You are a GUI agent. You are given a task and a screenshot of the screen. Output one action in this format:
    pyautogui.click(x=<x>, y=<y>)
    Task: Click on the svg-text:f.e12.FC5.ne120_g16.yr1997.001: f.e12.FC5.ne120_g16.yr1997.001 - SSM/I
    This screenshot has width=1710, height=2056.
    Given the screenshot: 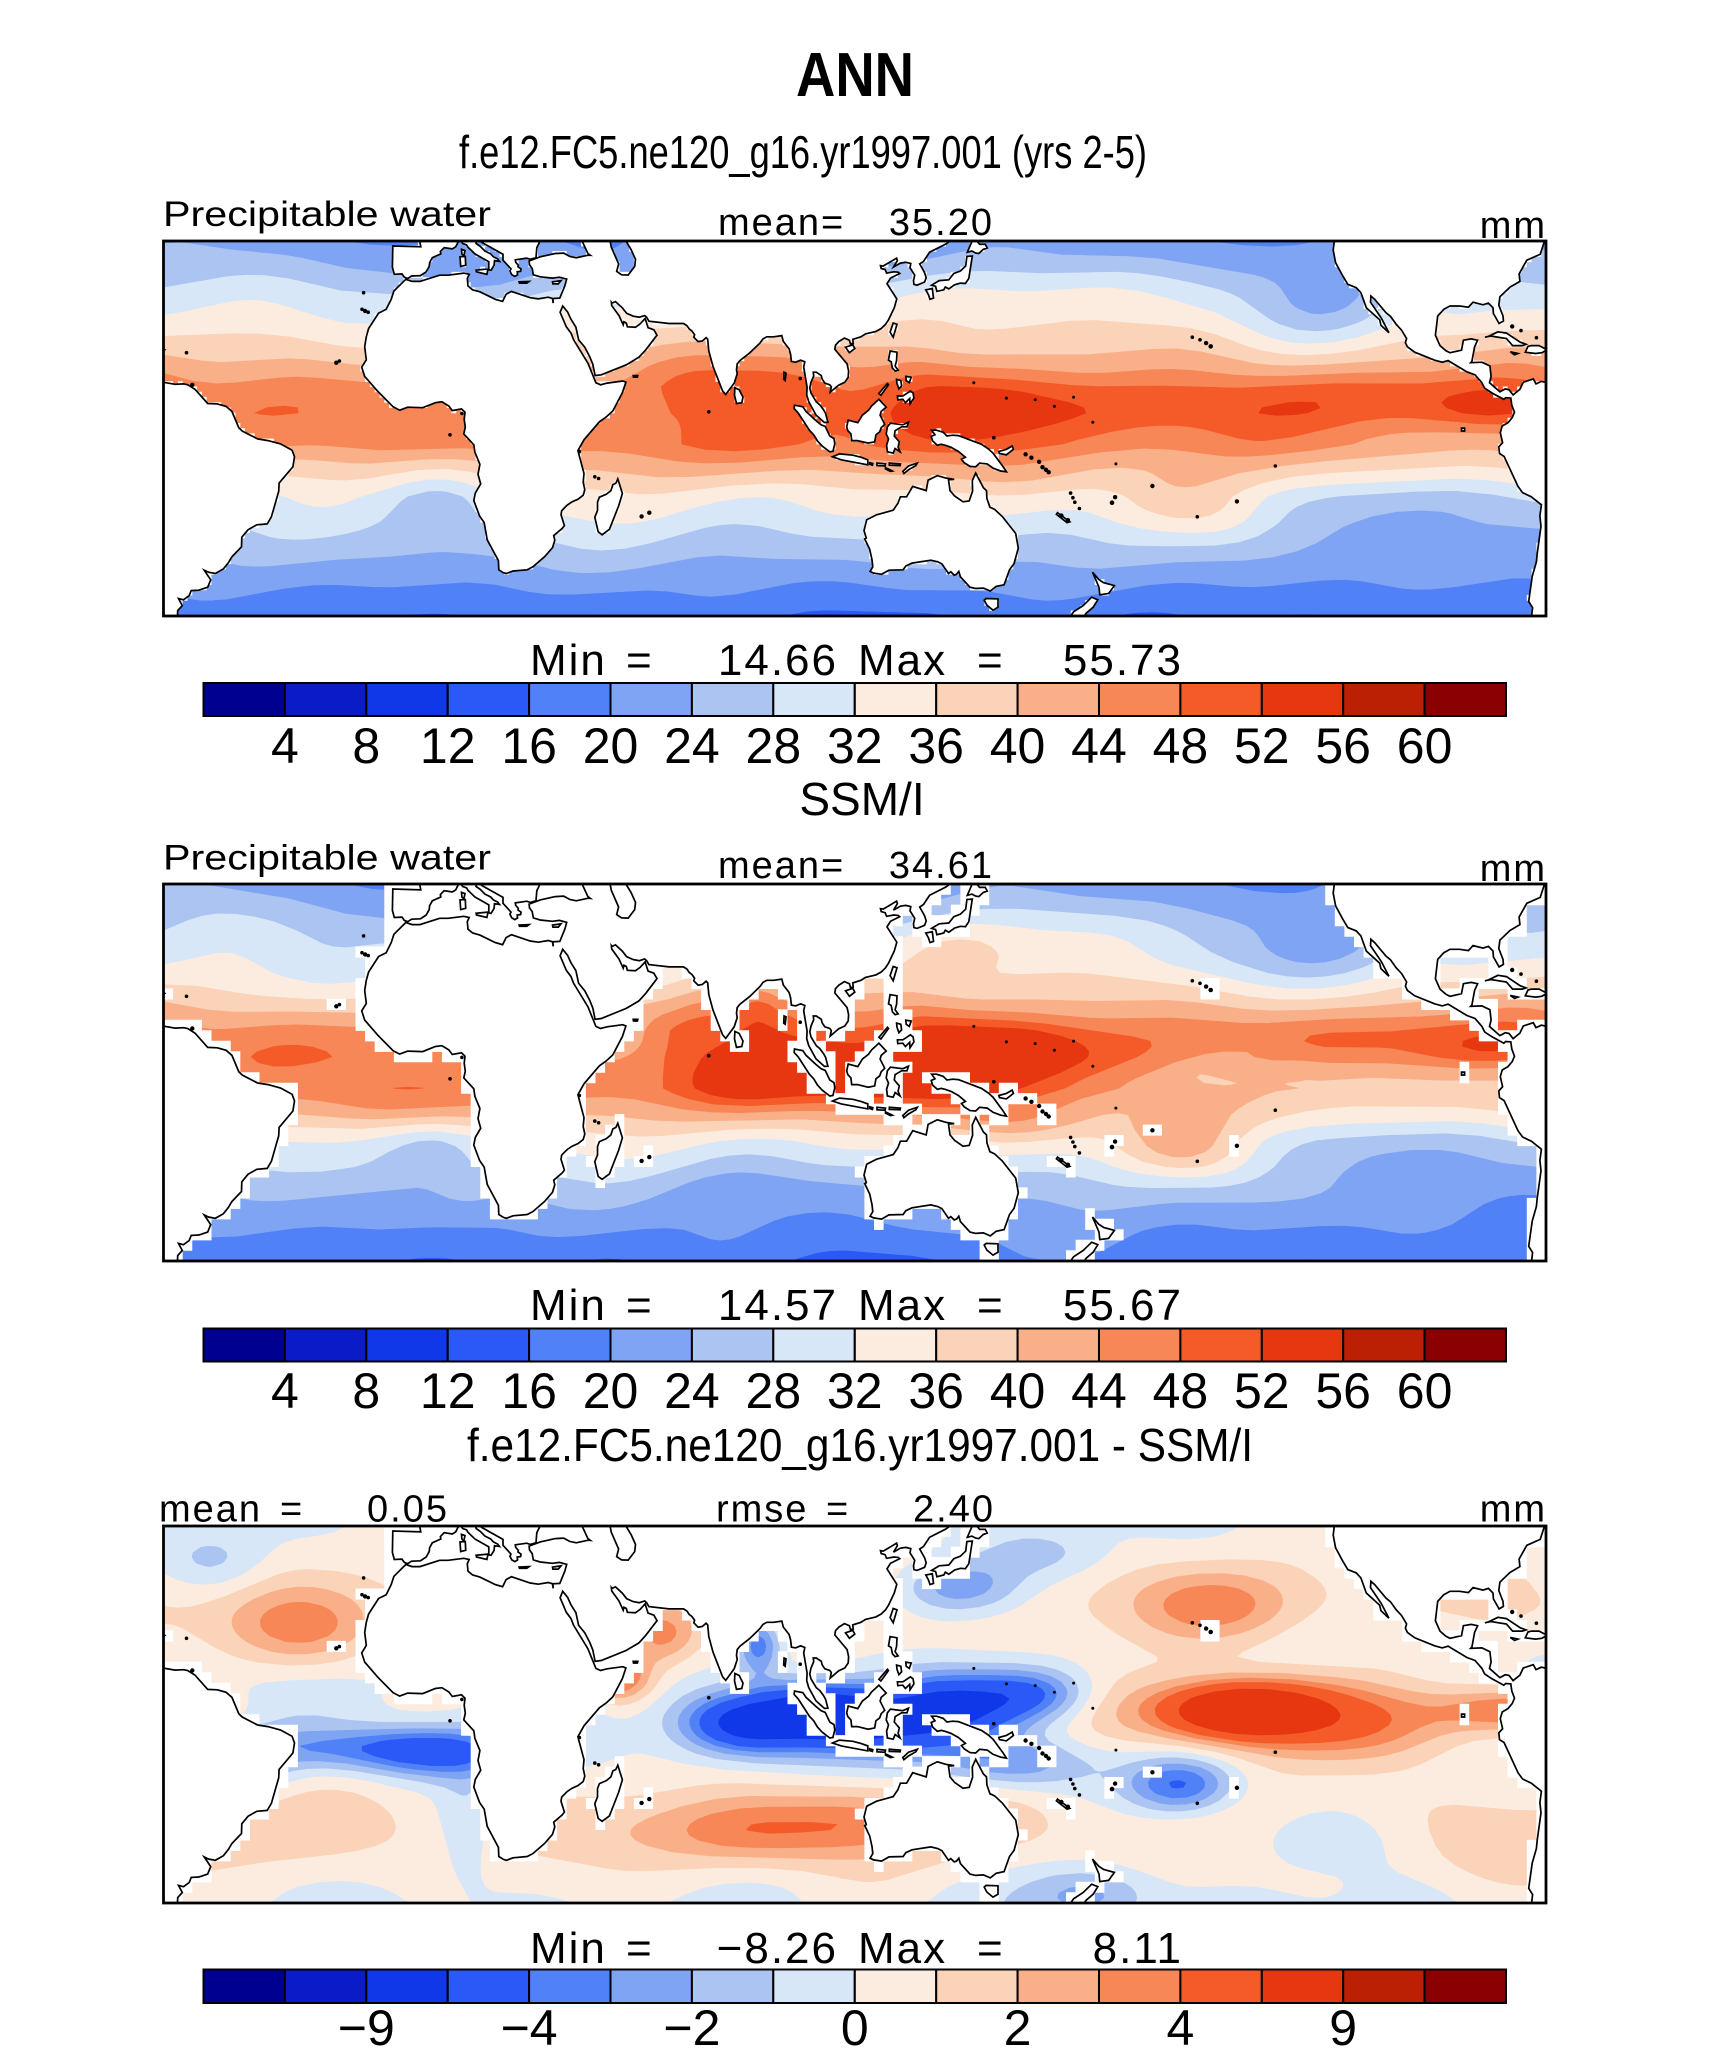 What is the action you would take?
    pyautogui.click(x=860, y=1445)
    